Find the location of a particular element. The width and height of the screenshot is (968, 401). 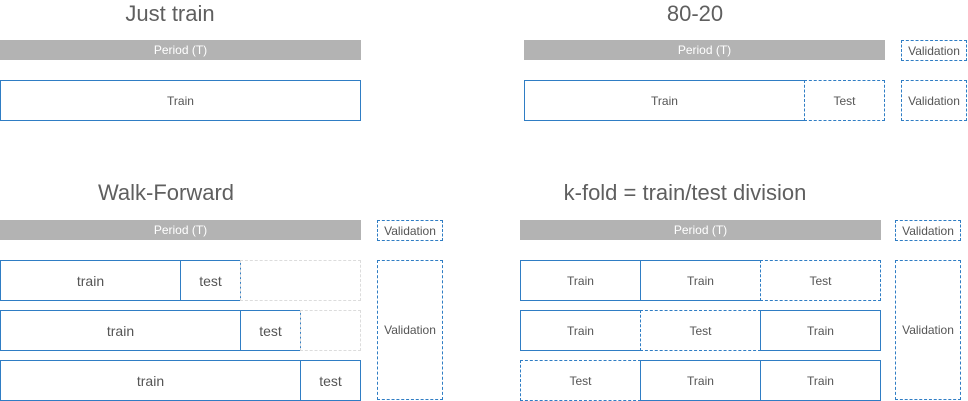

kfold-row-1-fold-3: Test is located at coordinates (820, 280).